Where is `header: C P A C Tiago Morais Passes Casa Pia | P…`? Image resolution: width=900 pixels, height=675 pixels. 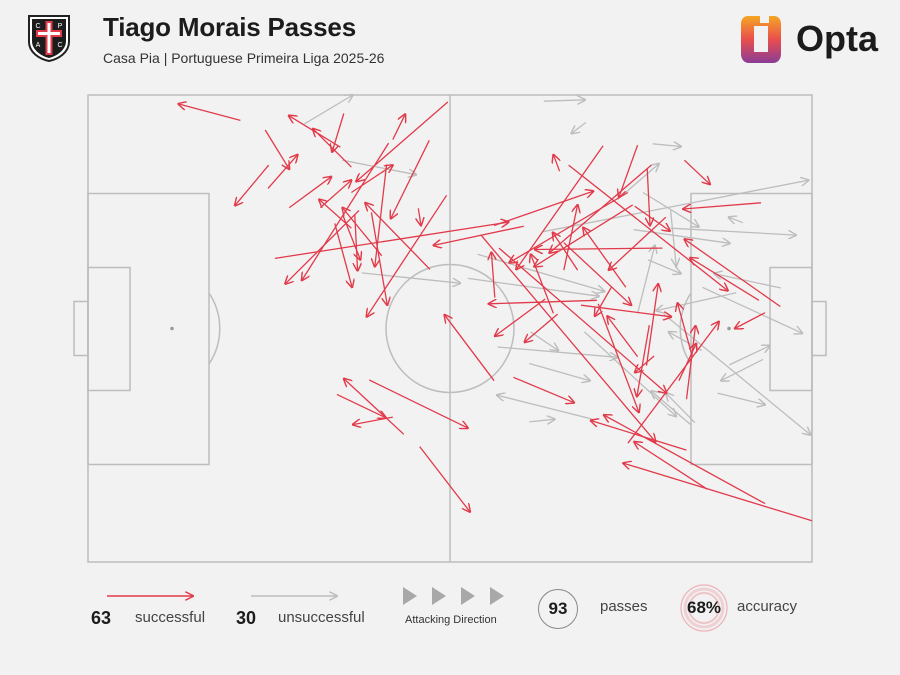
header: C P A C Tiago Morais Passes Casa Pia | P… is located at coordinates (450, 40).